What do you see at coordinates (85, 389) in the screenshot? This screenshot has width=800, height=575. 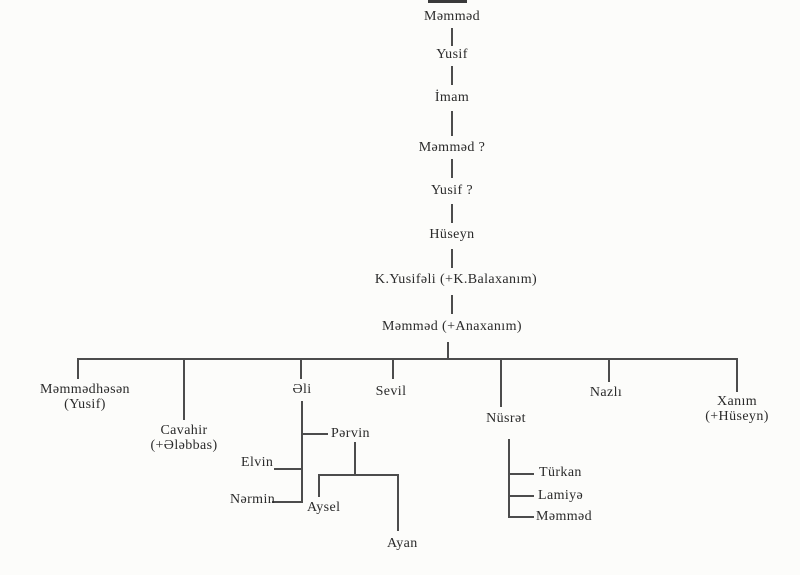 I see `person-mammadhasan: Məmmədhəsən` at bounding box center [85, 389].